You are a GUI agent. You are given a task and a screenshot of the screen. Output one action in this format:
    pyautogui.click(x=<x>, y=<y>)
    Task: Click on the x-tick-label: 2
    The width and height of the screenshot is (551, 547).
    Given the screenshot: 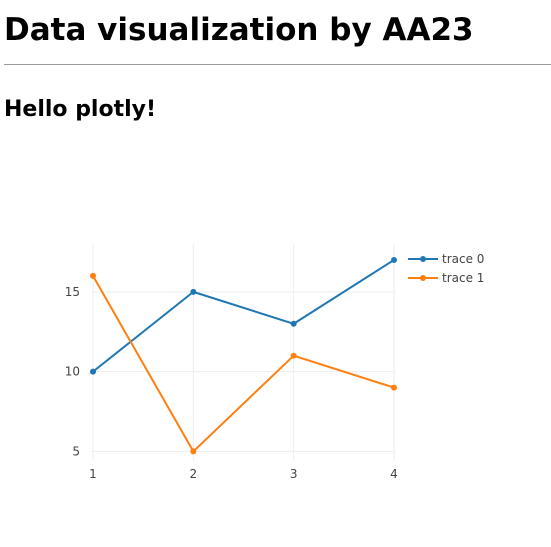 What is the action you would take?
    pyautogui.click(x=194, y=474)
    